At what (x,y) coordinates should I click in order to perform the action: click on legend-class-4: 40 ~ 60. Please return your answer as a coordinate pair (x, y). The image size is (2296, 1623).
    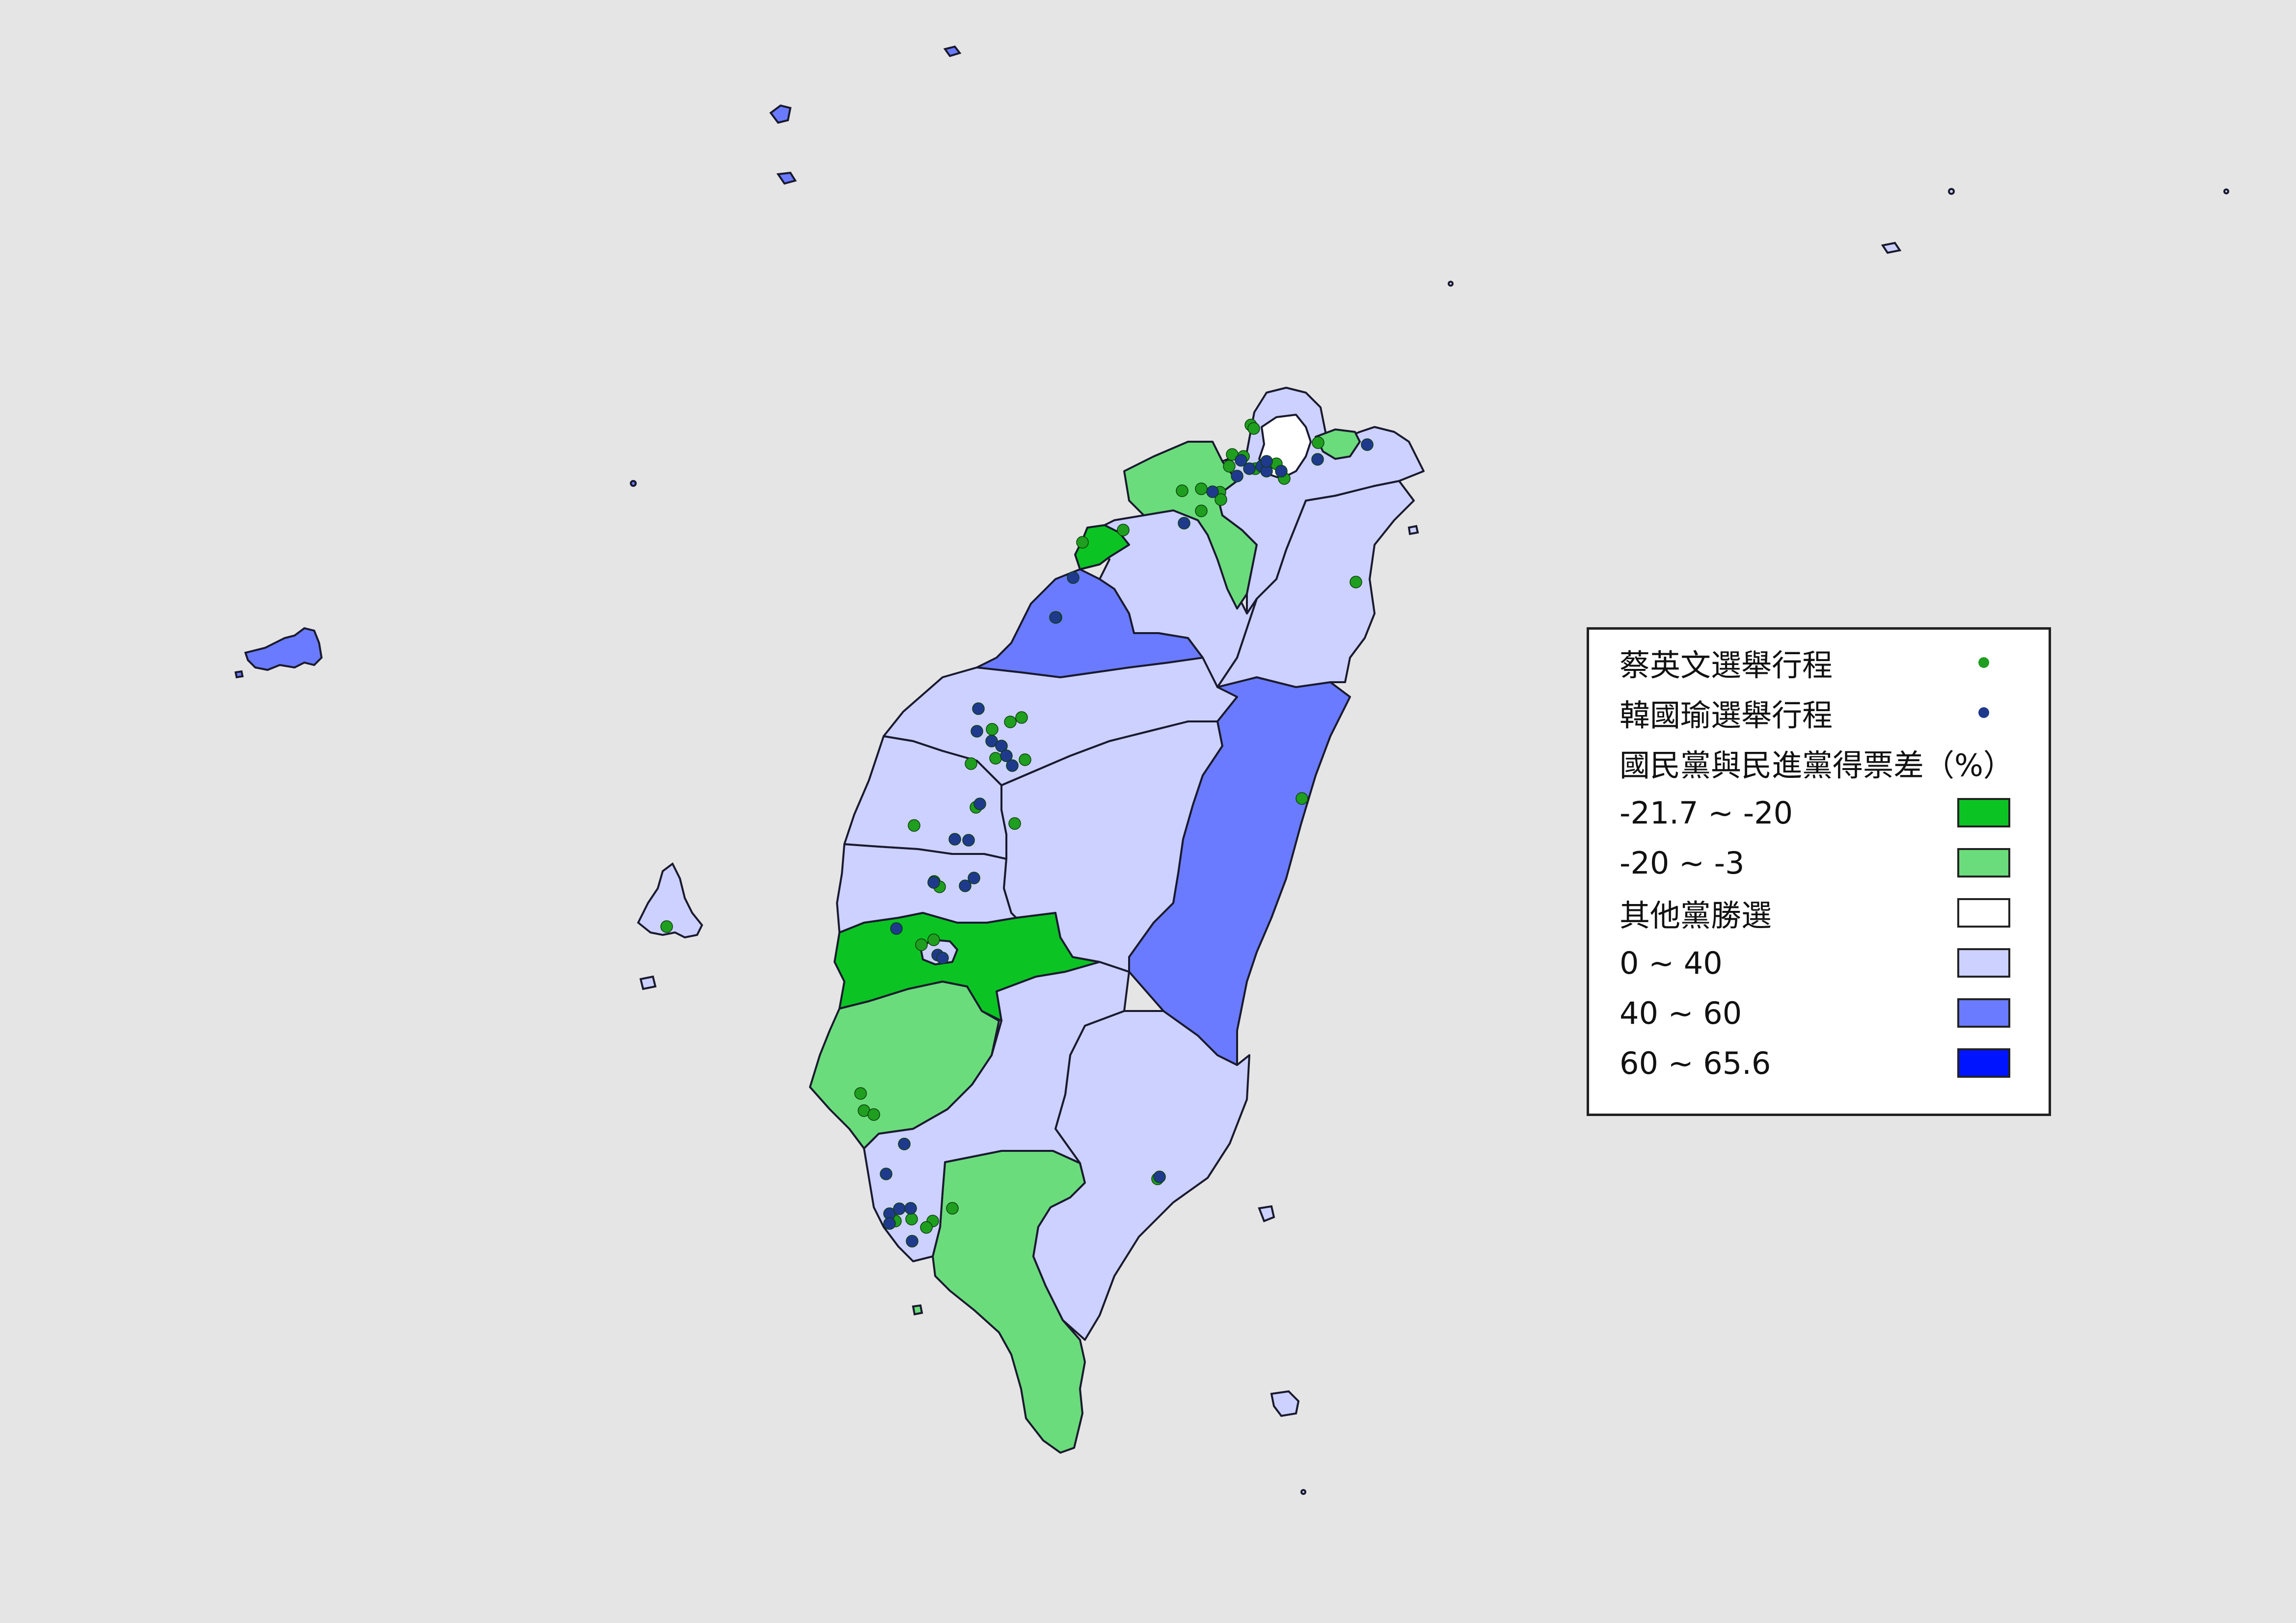
    Looking at the image, I should click on (1681, 1013).